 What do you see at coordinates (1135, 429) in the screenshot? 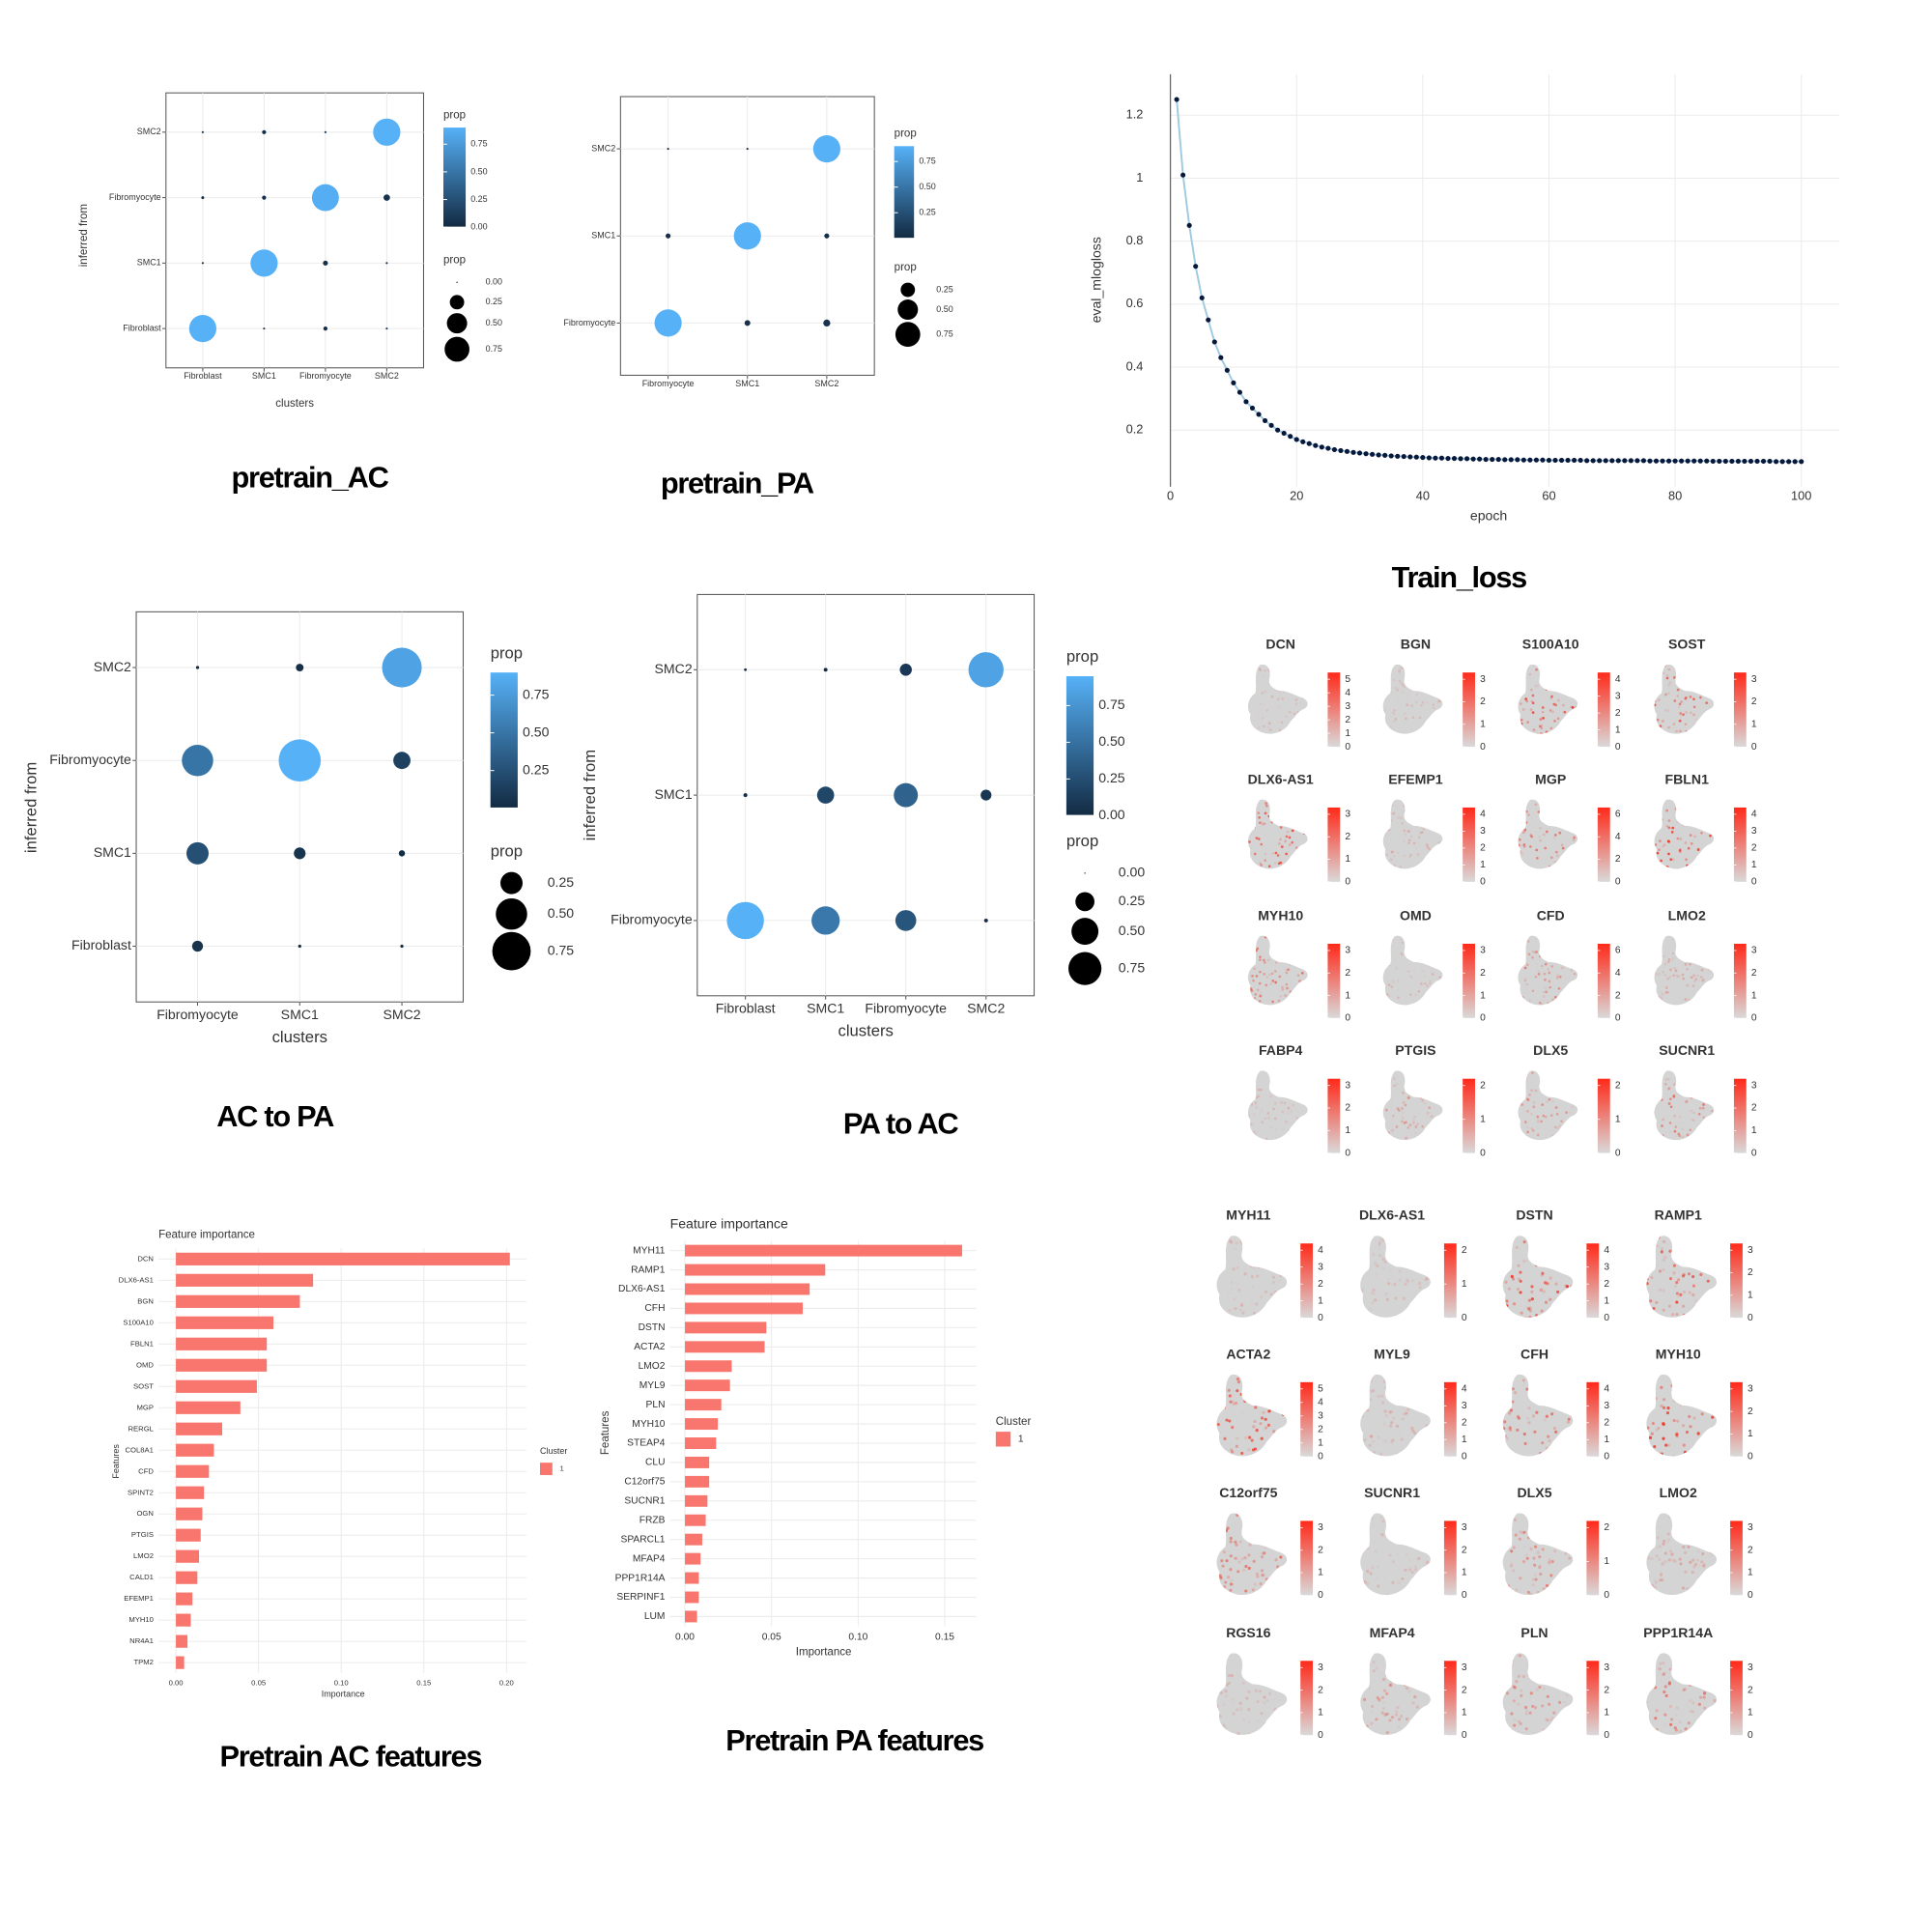
I see `y-tick-label: 0.2` at bounding box center [1135, 429].